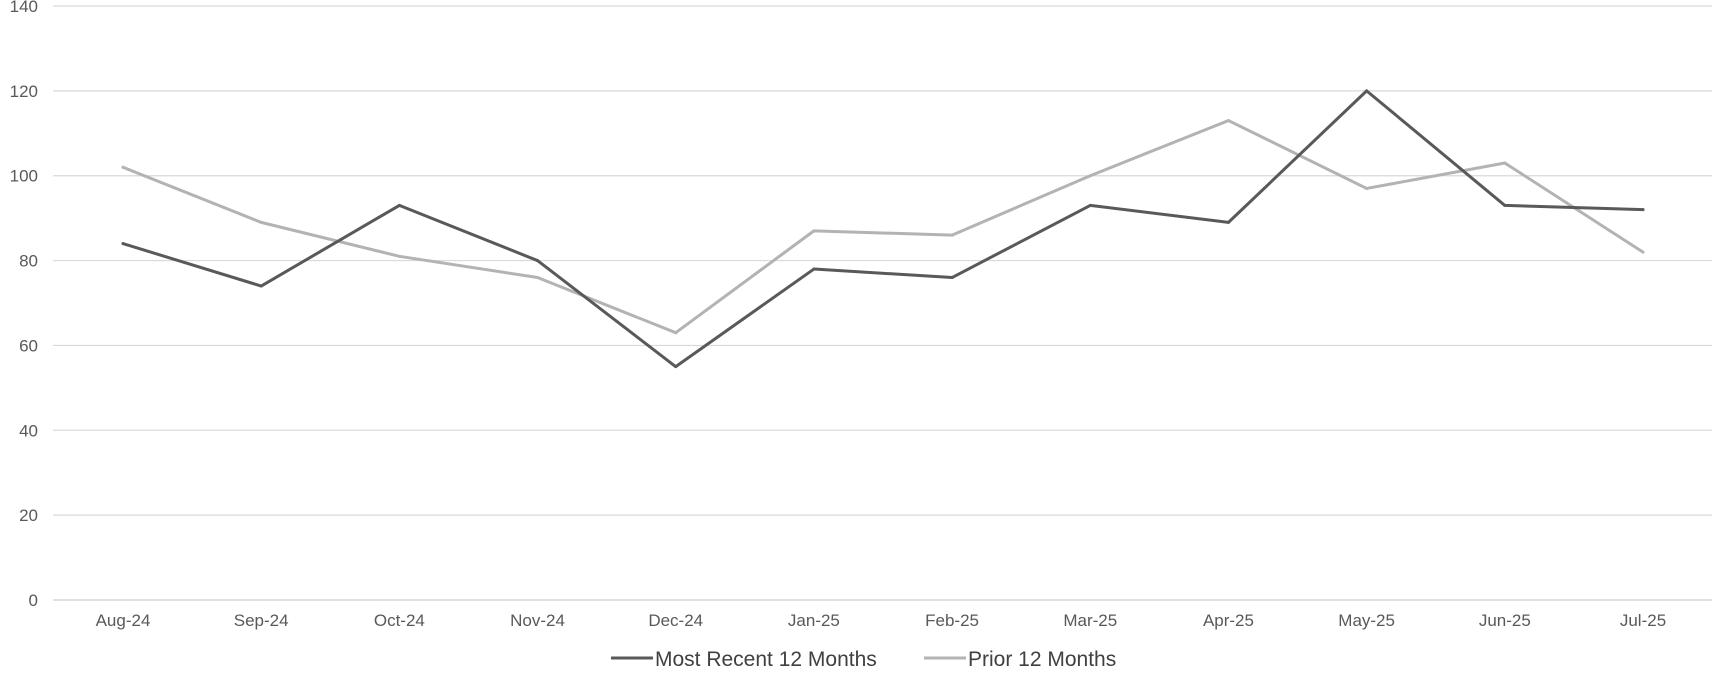  What do you see at coordinates (399, 620) in the screenshot?
I see `x-tick-label: Oct-24` at bounding box center [399, 620].